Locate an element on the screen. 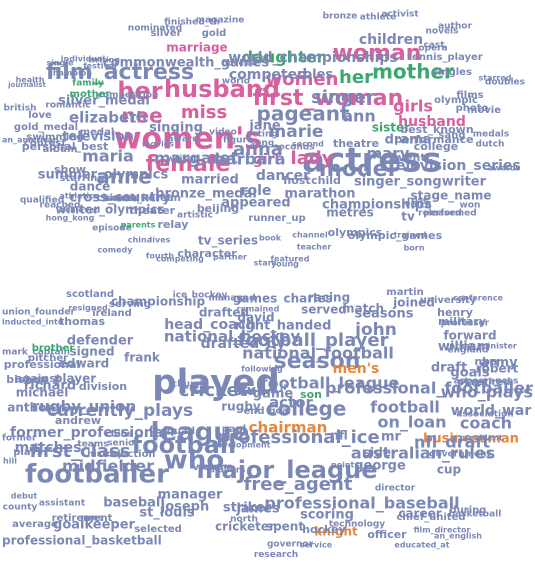 Image resolution: width=535 pixels, height=561 pixels. cloud-word-partner: partner is located at coordinates (230, 257).